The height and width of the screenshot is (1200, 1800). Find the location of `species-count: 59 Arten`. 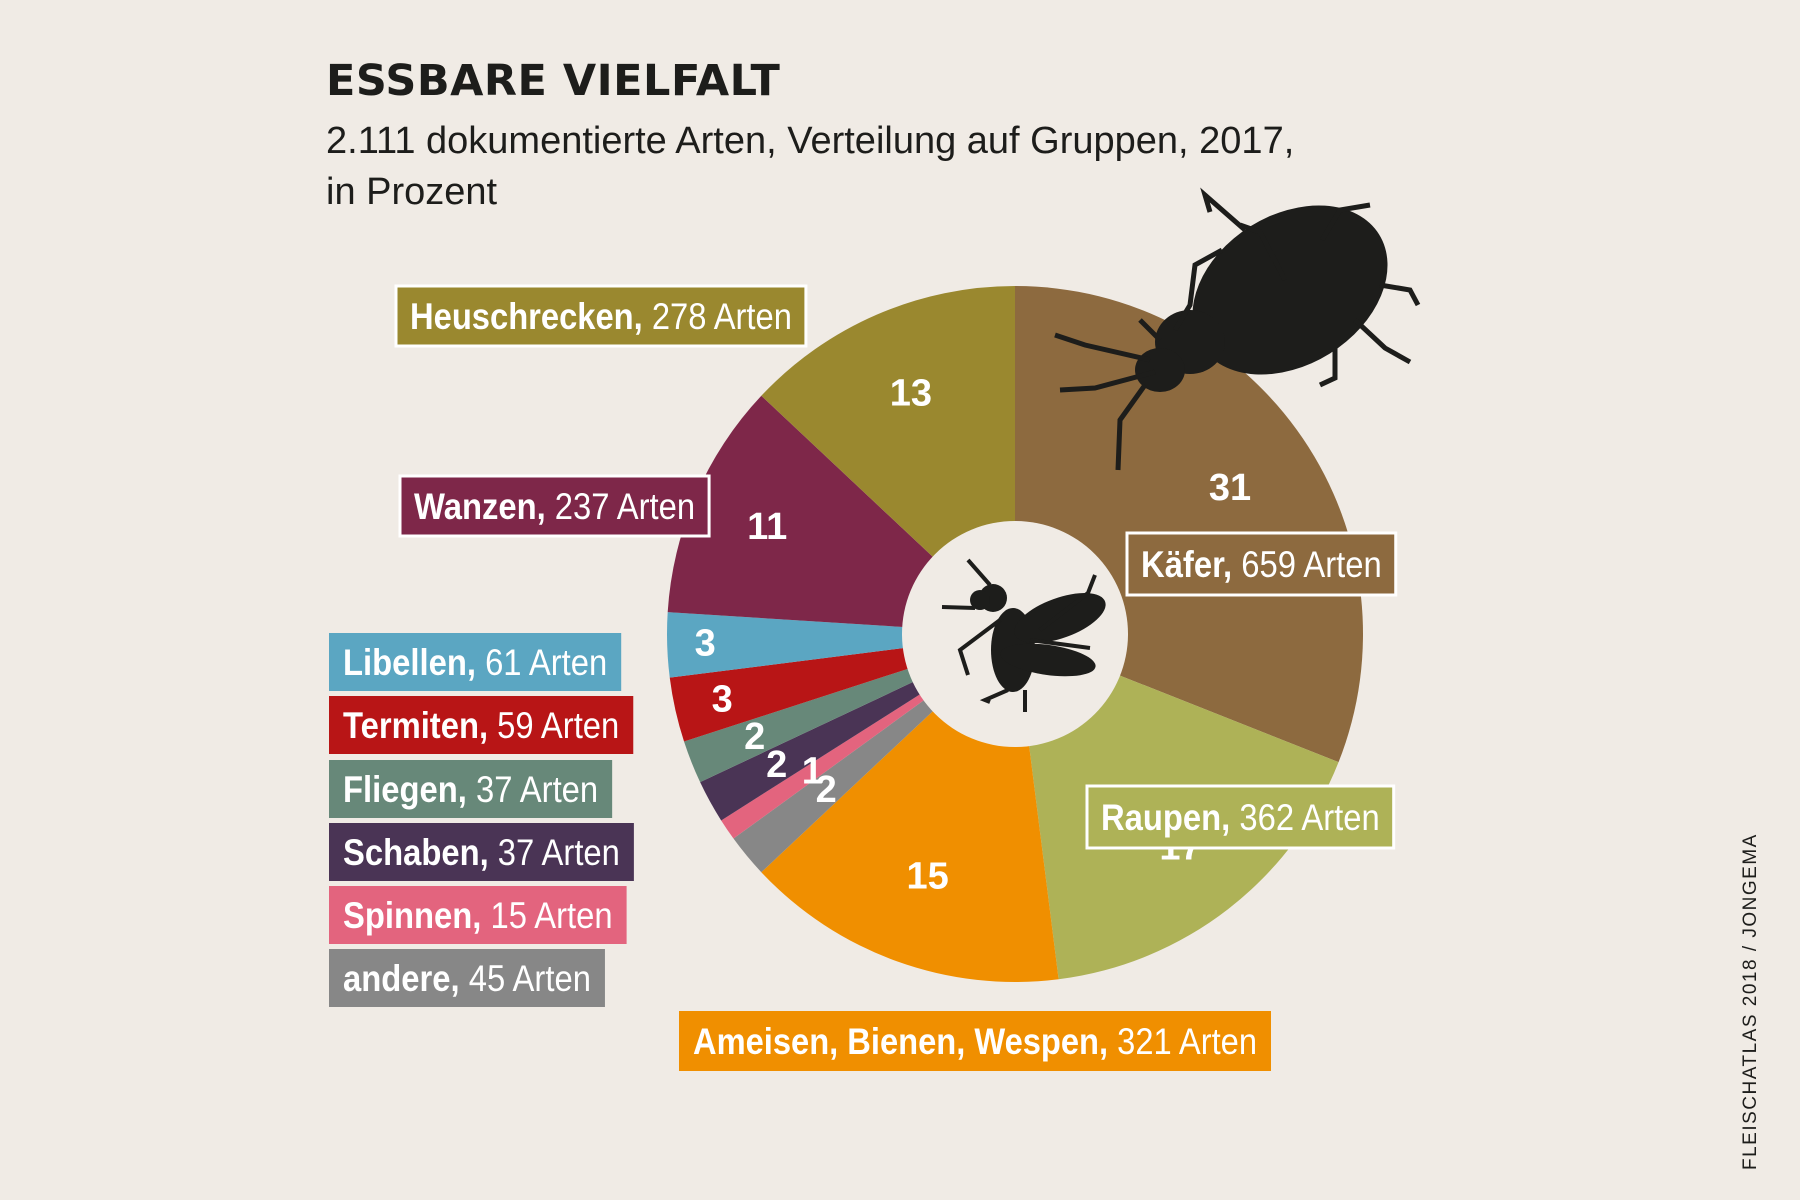

species-count: 59 Arten is located at coordinates (553, 725).